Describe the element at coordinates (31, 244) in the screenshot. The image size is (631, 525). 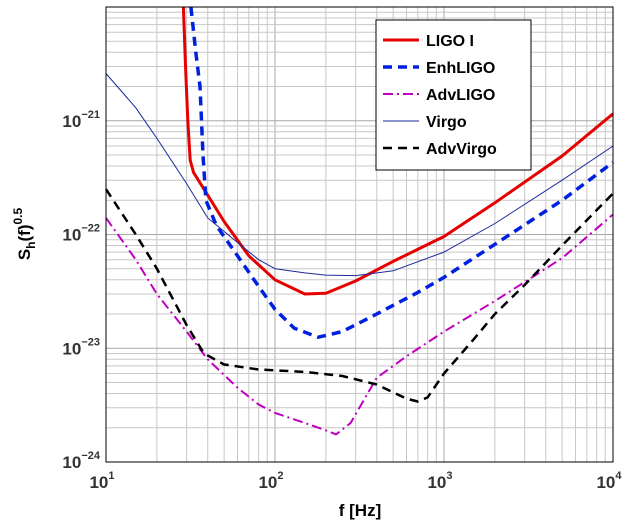
I see `y-axis-title-sub: h` at that location.